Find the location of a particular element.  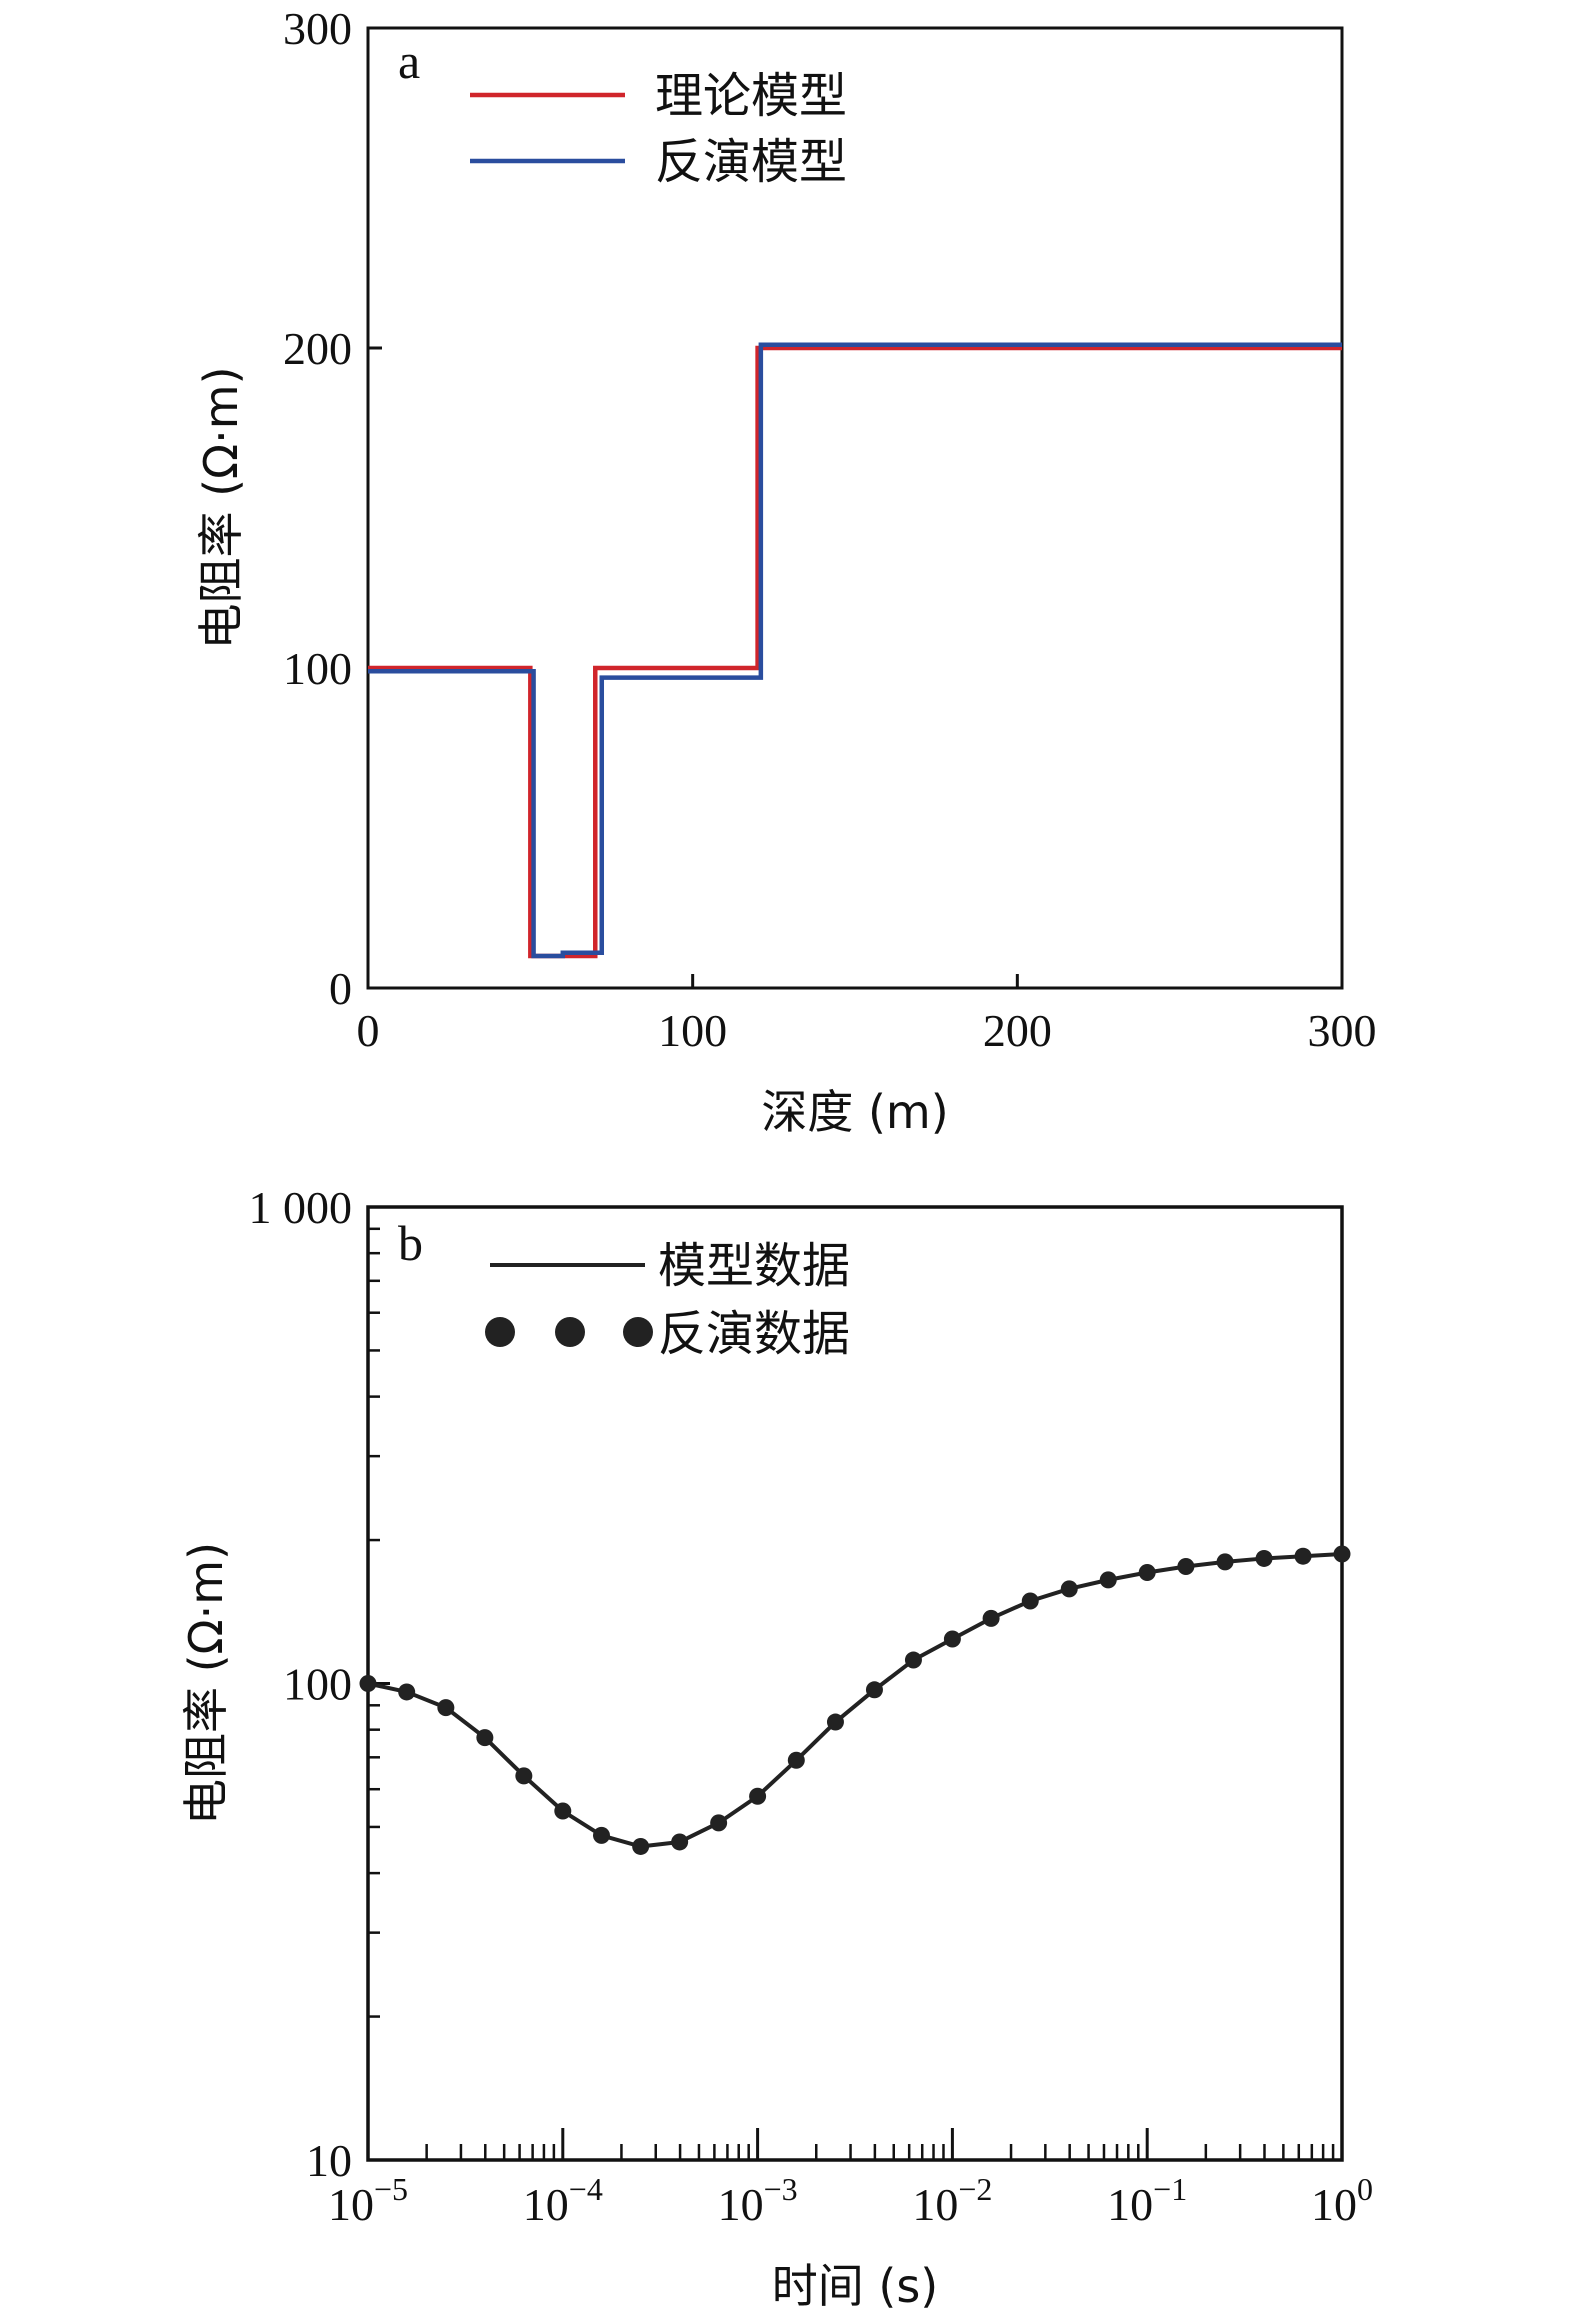

x-tick-label-b: 10⁰ is located at coordinates (1342, 2200).